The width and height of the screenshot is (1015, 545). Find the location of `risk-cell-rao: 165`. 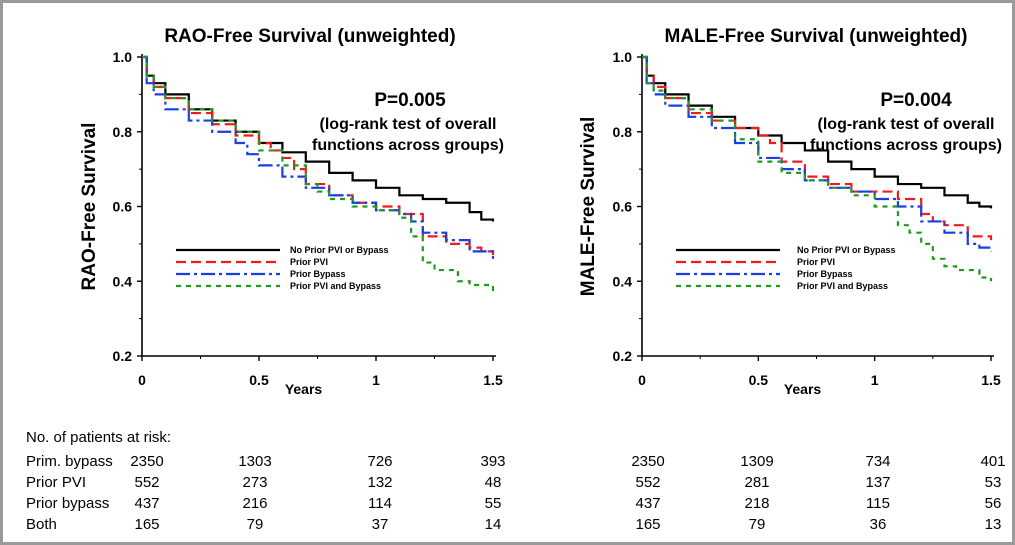

risk-cell-rao: 165 is located at coordinates (146, 524).